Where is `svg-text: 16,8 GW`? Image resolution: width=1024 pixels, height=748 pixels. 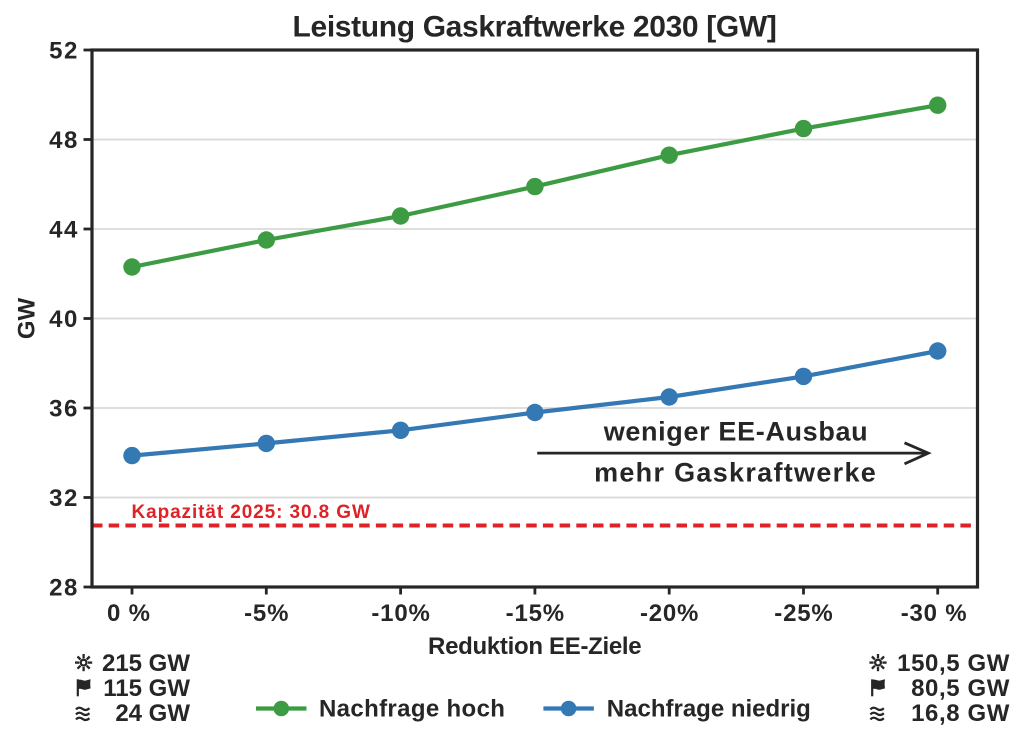 svg-text: 16,8 GW is located at coordinates (960, 713).